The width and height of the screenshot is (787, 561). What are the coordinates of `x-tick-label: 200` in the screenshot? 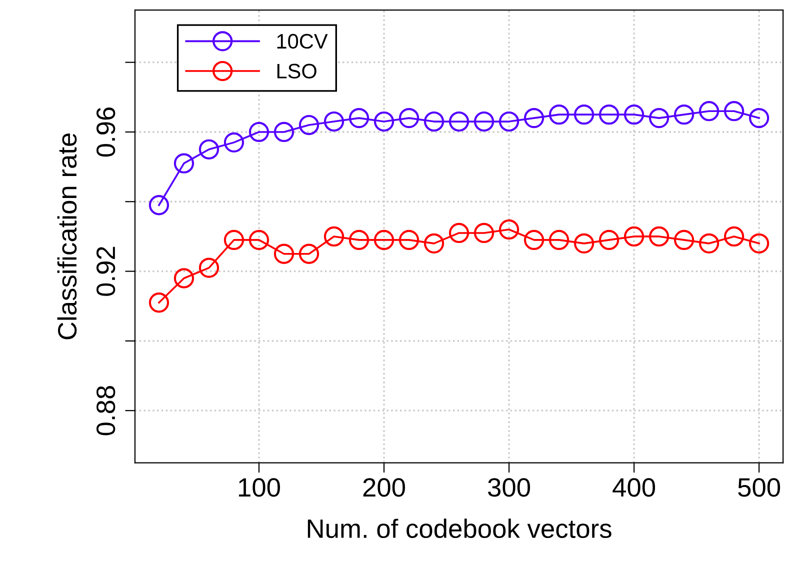 It's located at (384, 487).